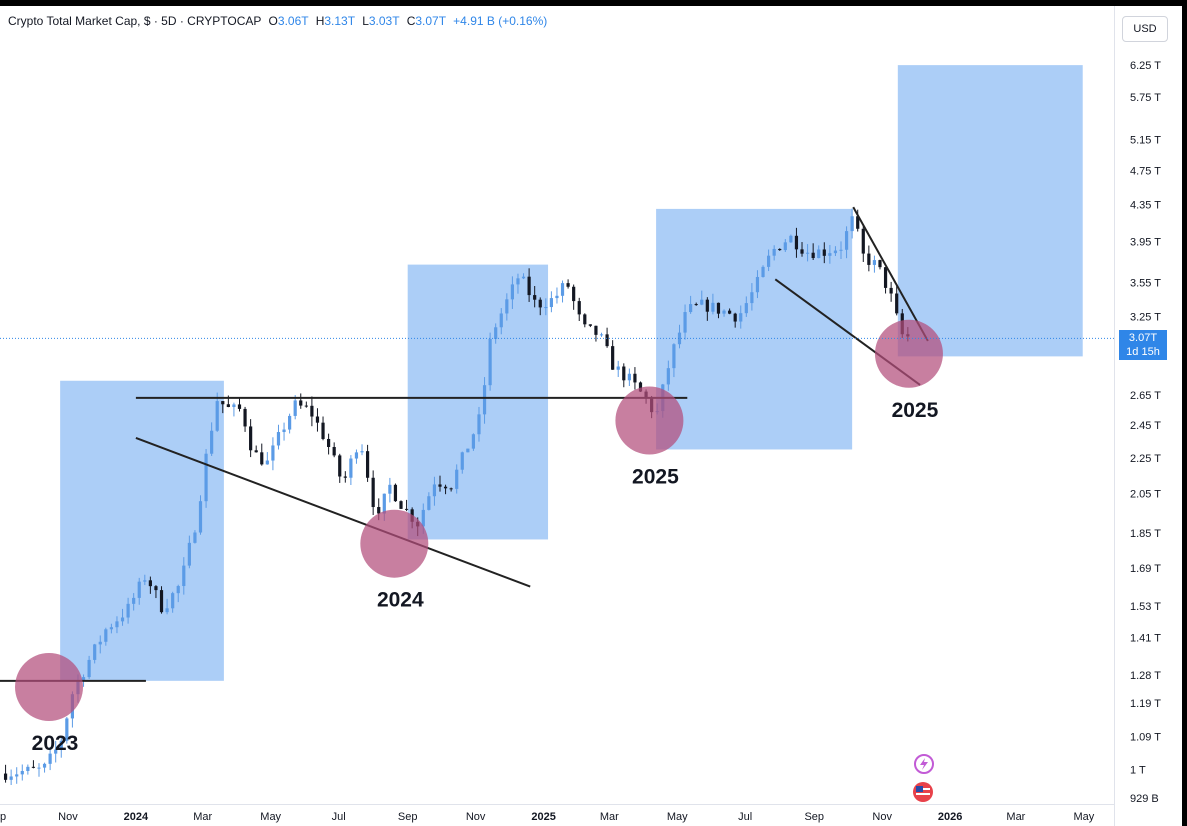 The width and height of the screenshot is (1187, 826). Describe the element at coordinates (1143, 345) in the screenshot. I see `current-price-label: 3.07T 1d 15h` at that location.